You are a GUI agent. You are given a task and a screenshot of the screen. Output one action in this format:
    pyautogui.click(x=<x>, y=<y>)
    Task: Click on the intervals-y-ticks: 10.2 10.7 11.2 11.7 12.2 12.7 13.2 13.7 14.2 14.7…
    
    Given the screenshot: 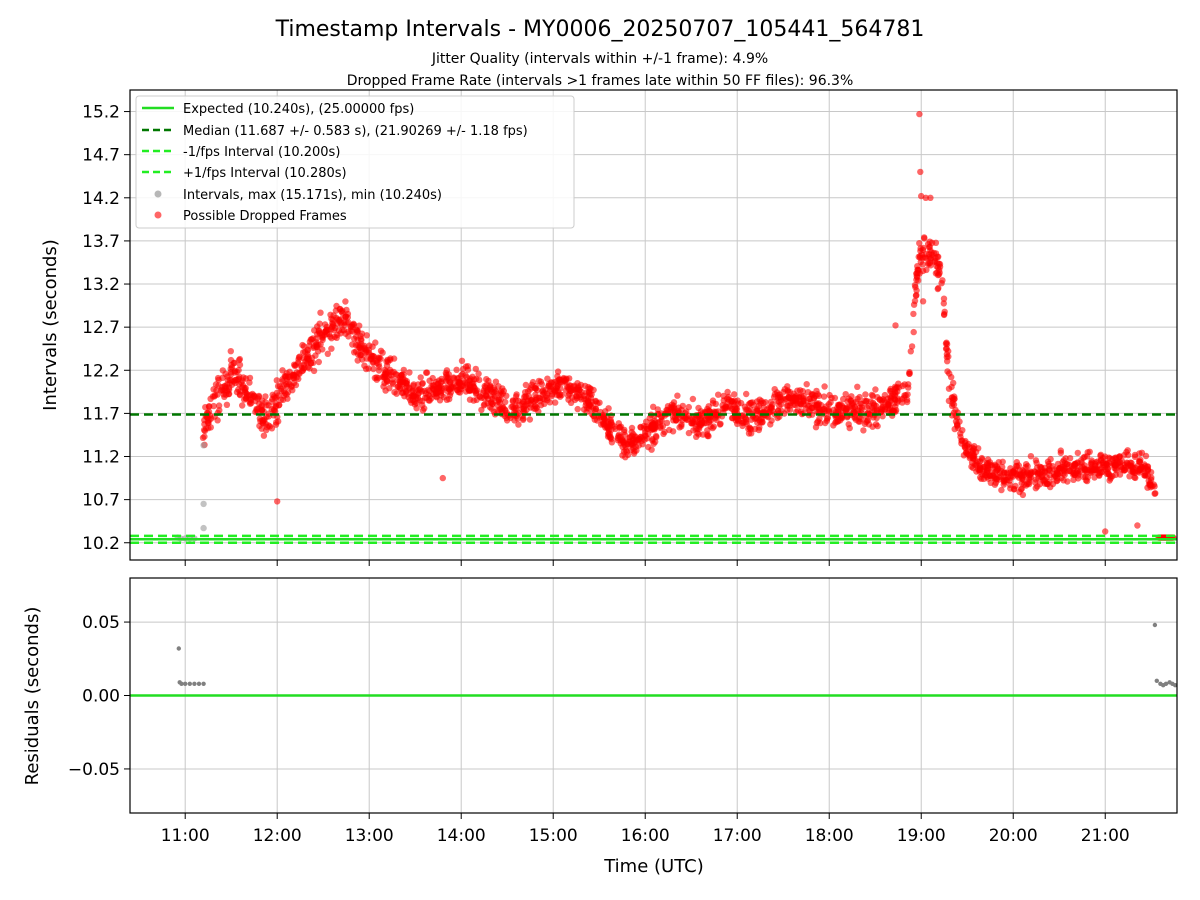 What is the action you would take?
    pyautogui.click(x=106, y=328)
    